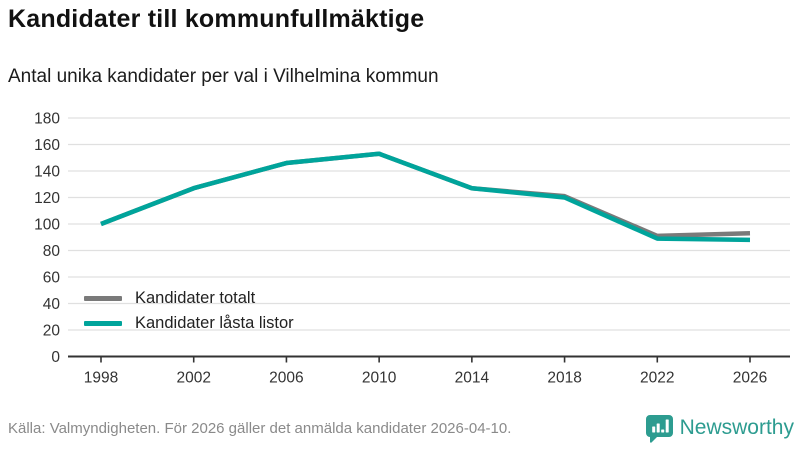 The height and width of the screenshot is (450, 800). I want to click on y-tick-label: 140, so click(47, 172).